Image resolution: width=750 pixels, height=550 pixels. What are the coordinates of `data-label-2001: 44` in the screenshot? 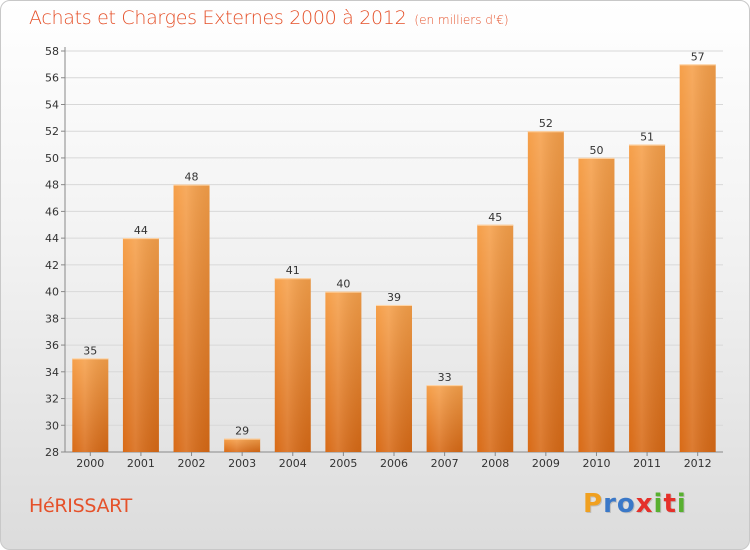 It's located at (141, 230).